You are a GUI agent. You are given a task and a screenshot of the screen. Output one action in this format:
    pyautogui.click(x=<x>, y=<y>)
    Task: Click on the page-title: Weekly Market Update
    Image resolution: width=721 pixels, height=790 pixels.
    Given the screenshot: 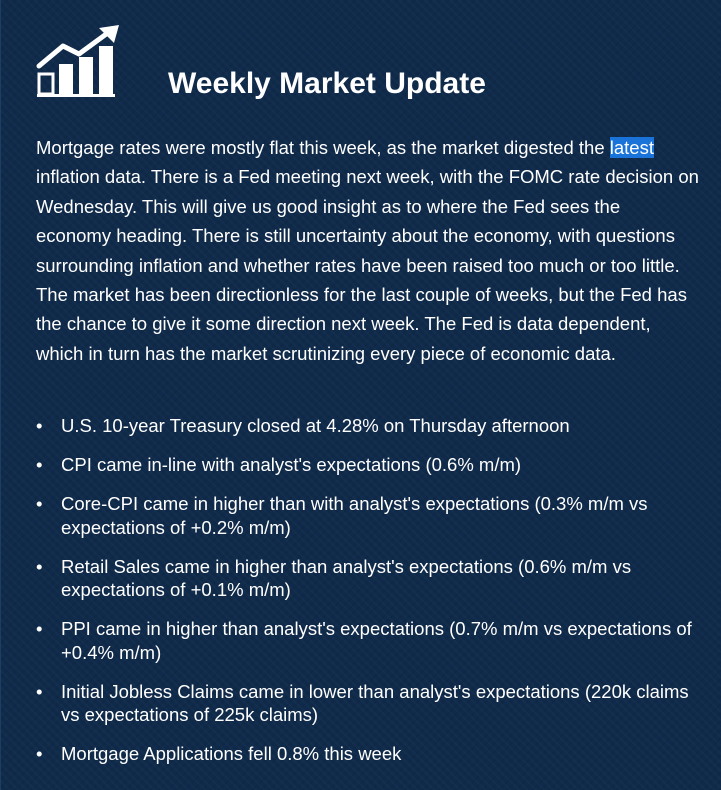 What is the action you would take?
    pyautogui.click(x=327, y=83)
    